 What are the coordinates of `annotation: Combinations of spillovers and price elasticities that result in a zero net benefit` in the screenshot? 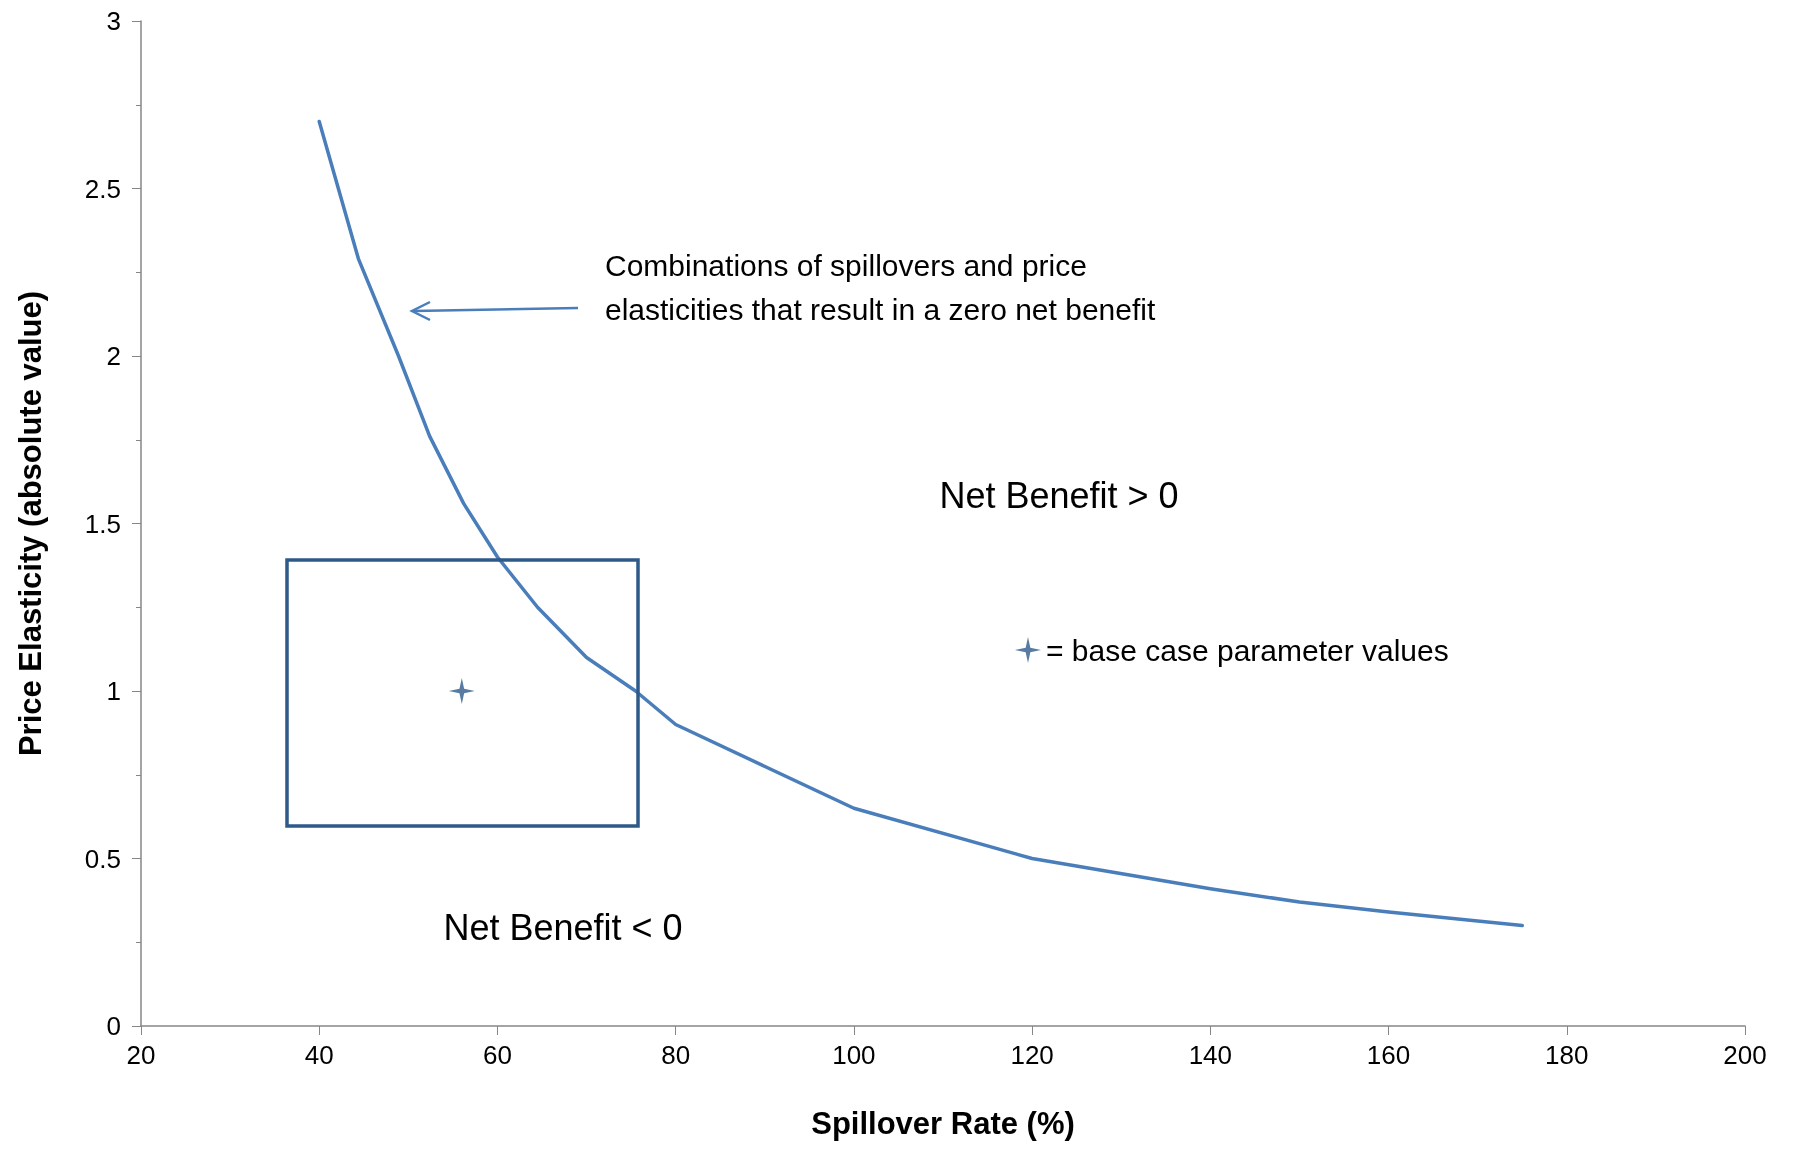 It's located at (880, 287).